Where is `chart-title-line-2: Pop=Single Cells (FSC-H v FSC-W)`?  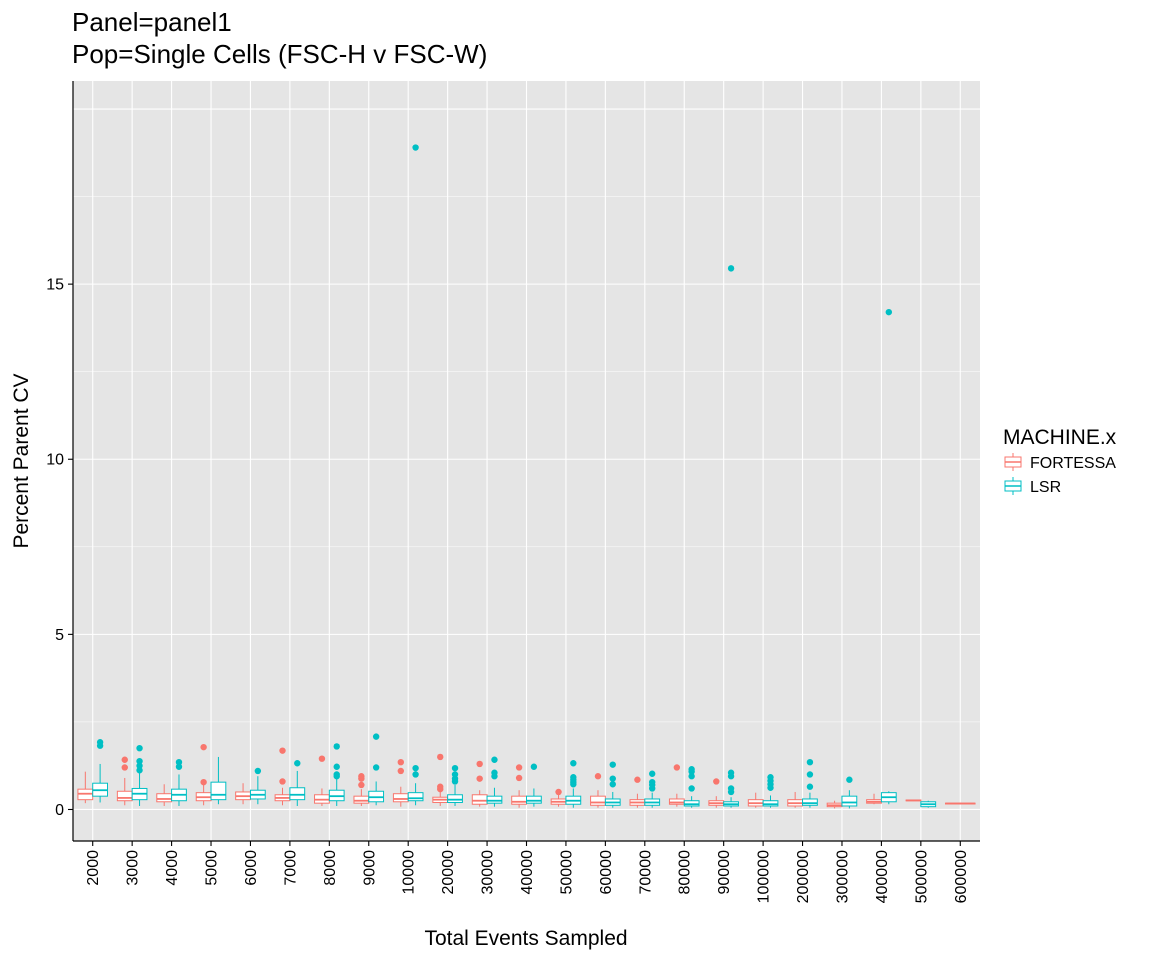
chart-title-line-2: Pop=Single Cells (FSC-H v FSC-W) is located at coordinates (279, 54).